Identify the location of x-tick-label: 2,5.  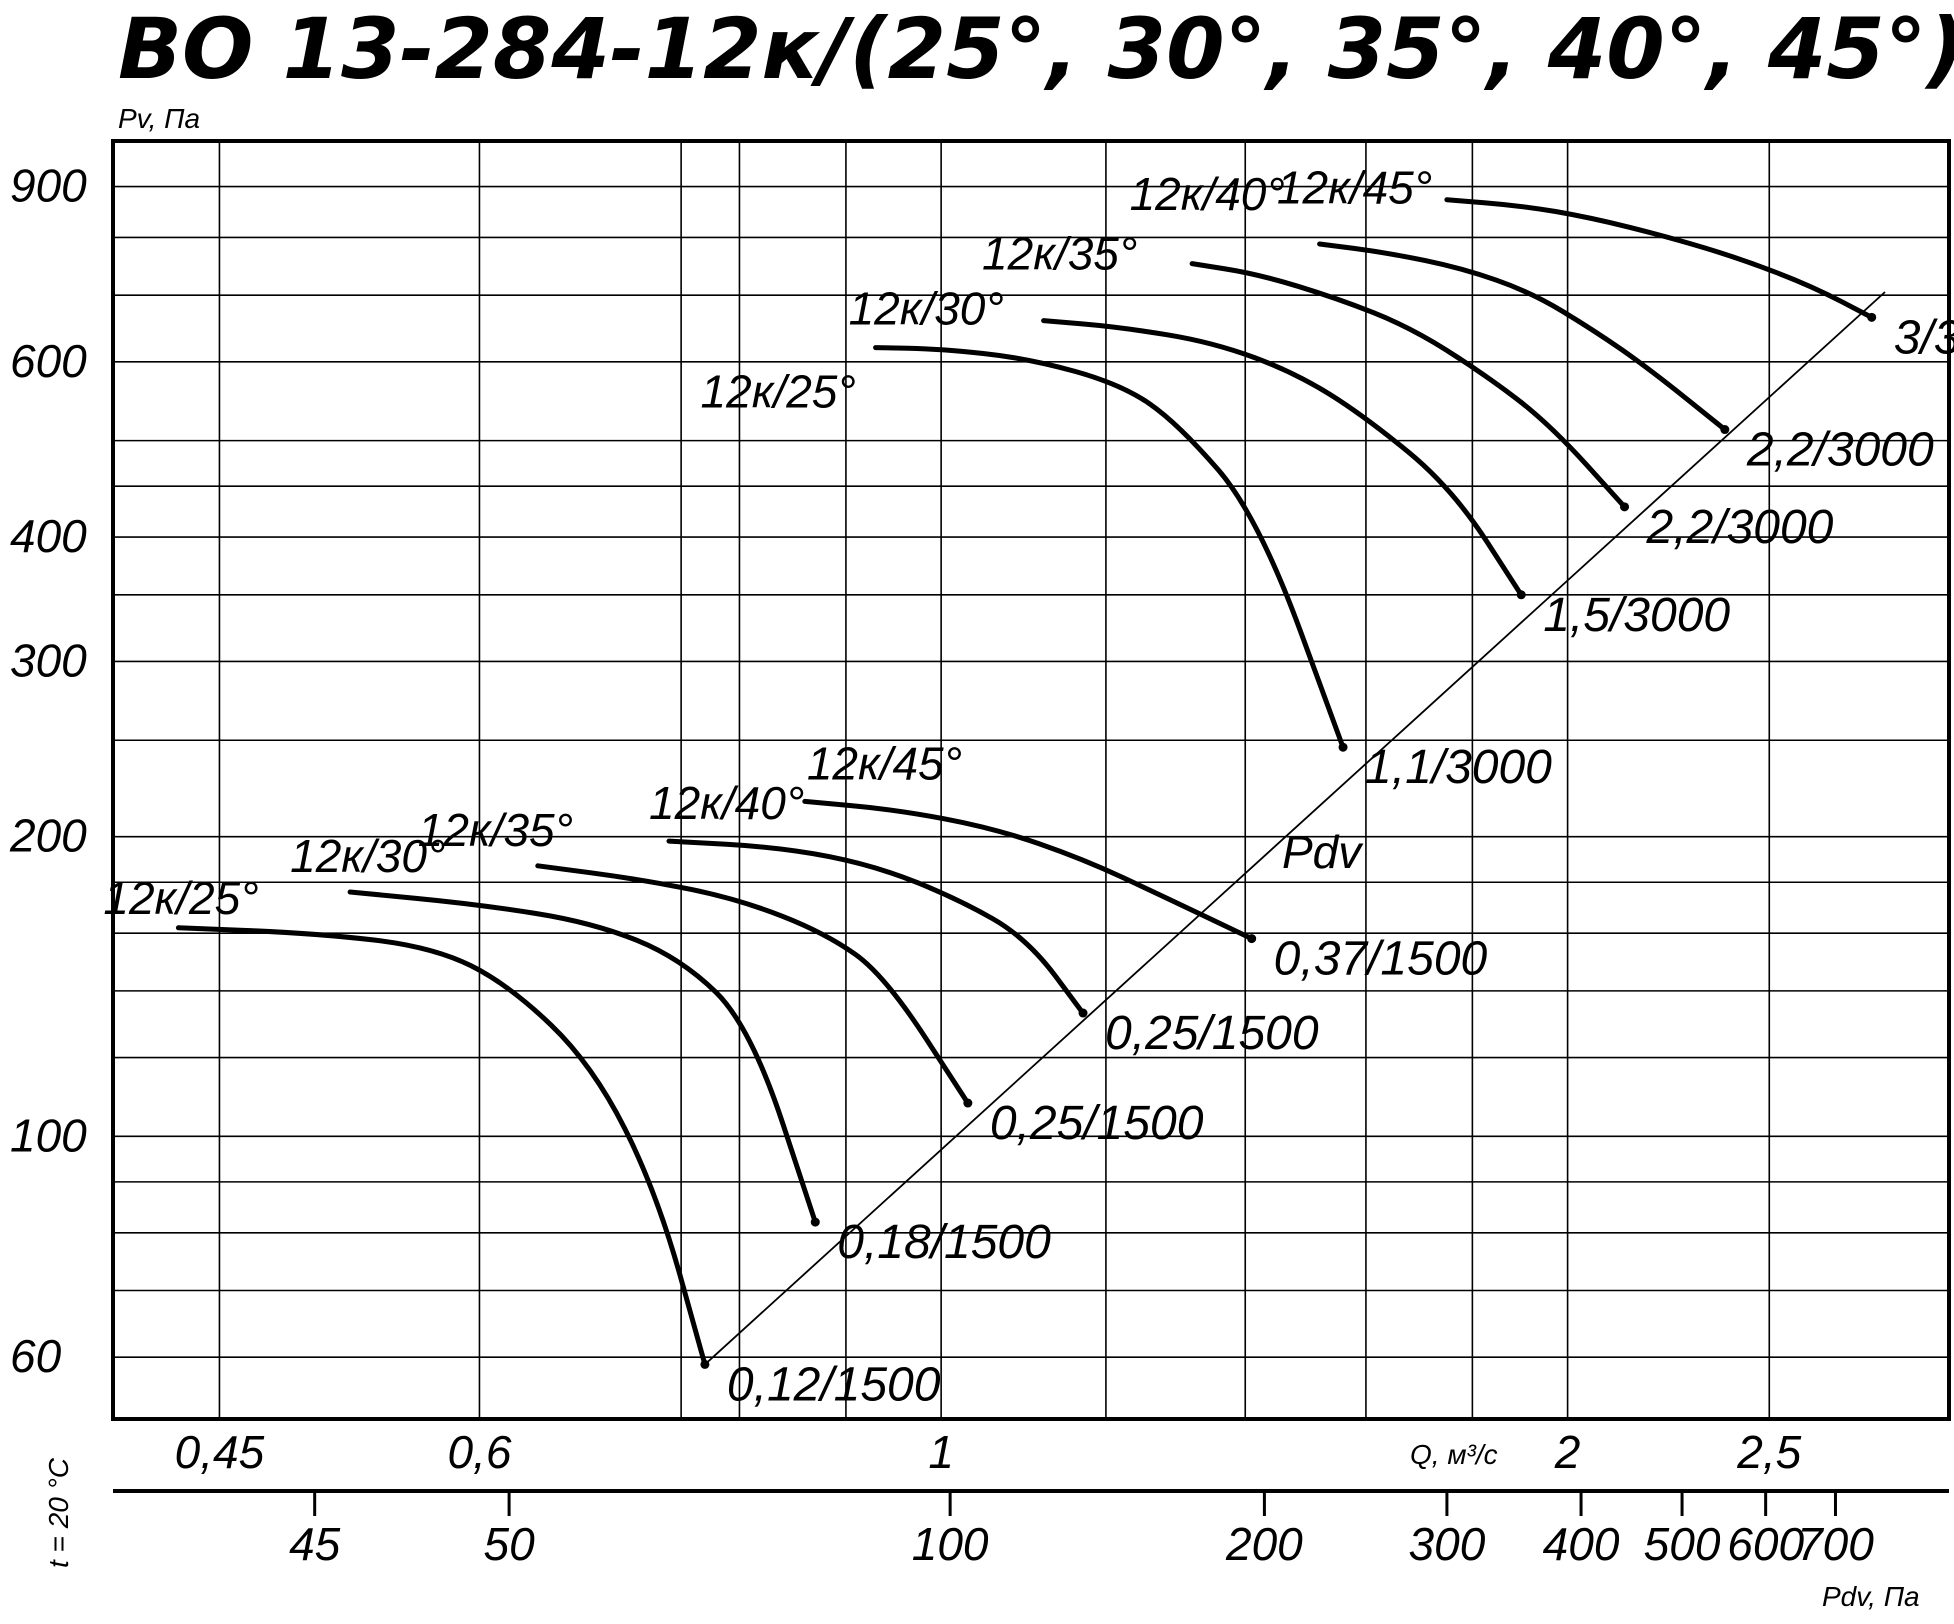
(1768, 1452).